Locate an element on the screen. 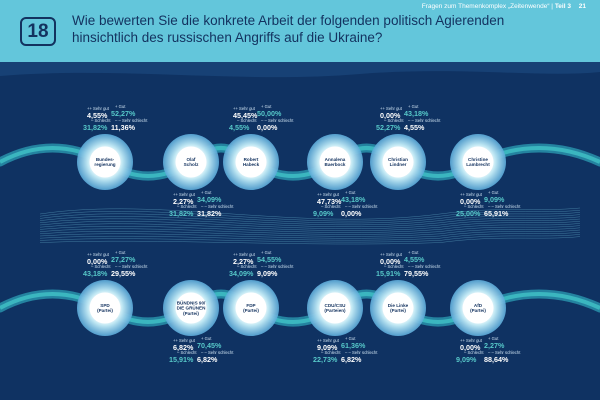 The width and height of the screenshot is (600, 400). value-sehr-schlecht: 9,09% is located at coordinates (267, 273).